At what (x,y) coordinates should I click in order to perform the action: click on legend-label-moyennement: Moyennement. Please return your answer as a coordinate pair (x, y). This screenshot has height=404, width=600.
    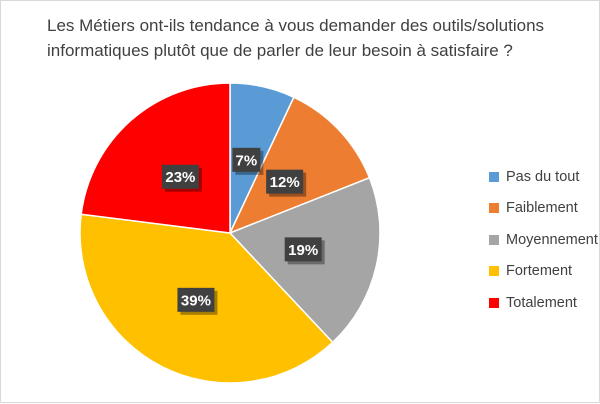
    Looking at the image, I should click on (552, 239).